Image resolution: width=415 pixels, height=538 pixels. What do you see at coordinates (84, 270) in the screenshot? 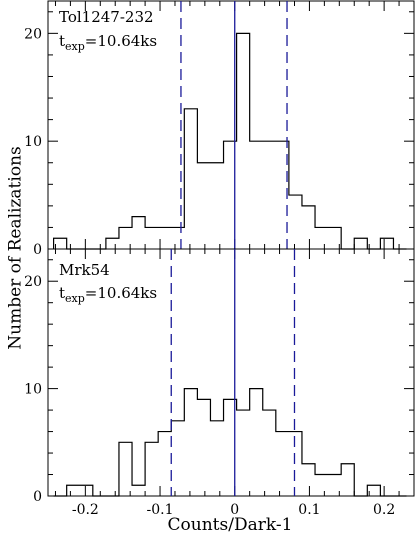
I see `object-label: Mrk54` at bounding box center [84, 270].